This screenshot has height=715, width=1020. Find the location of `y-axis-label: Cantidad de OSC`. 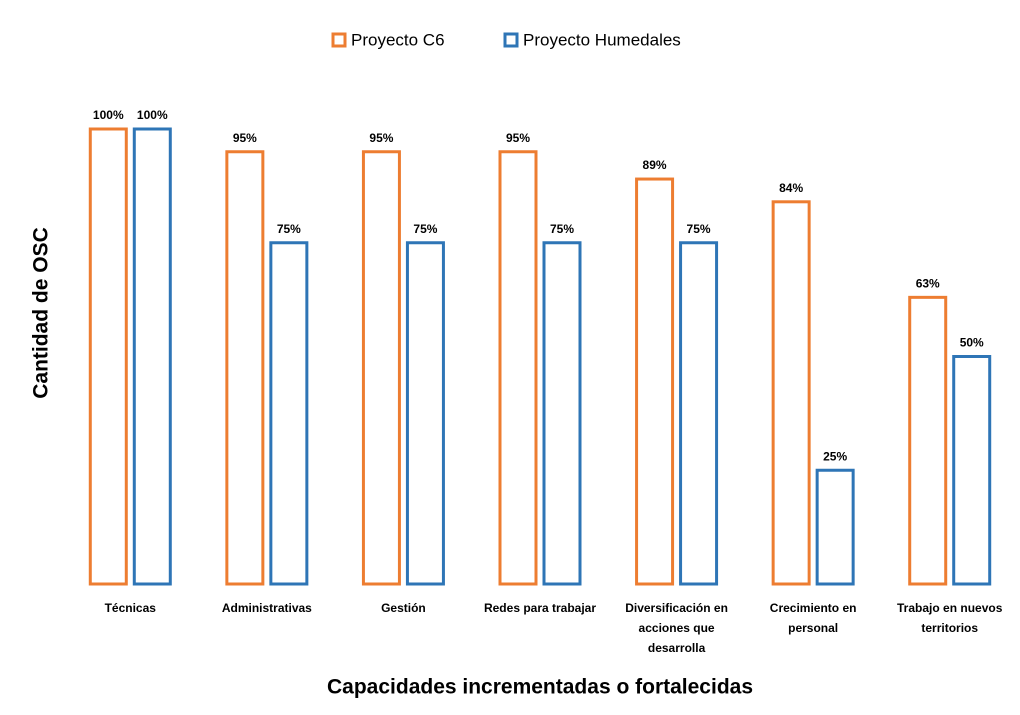

y-axis-label: Cantidad de OSC is located at coordinates (41, 313).